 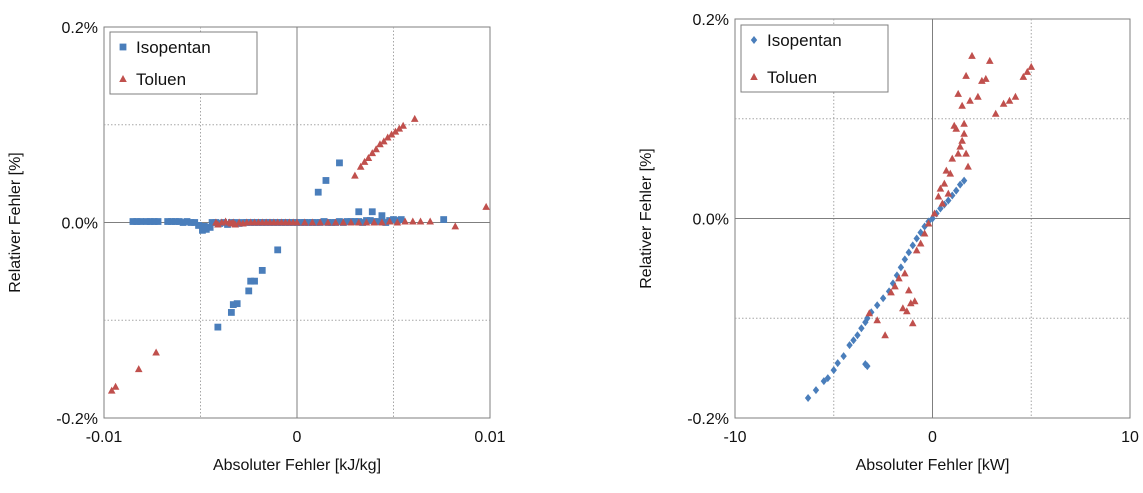 I want to click on x-tick-label: -10, so click(x=734, y=437).